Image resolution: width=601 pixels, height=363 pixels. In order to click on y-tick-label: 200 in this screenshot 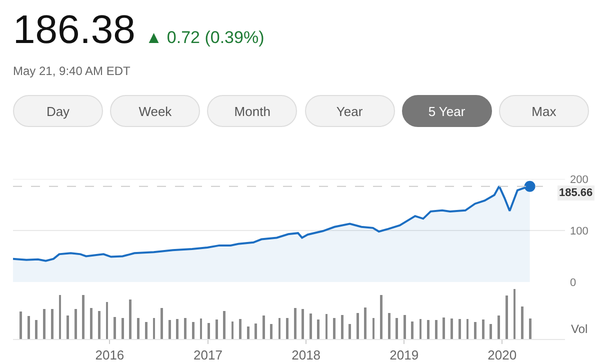, I will do `click(579, 180)`.